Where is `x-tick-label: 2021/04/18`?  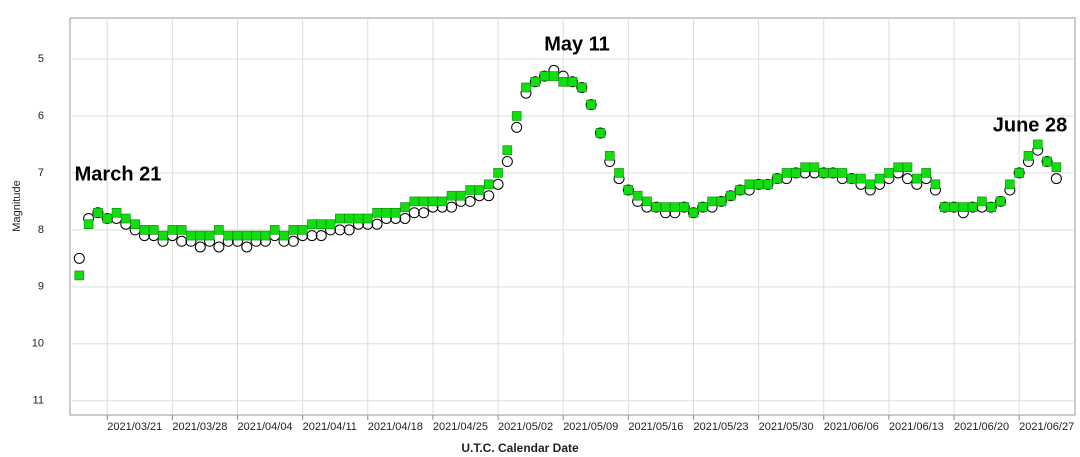 x-tick-label: 2021/04/18 is located at coordinates (395, 427).